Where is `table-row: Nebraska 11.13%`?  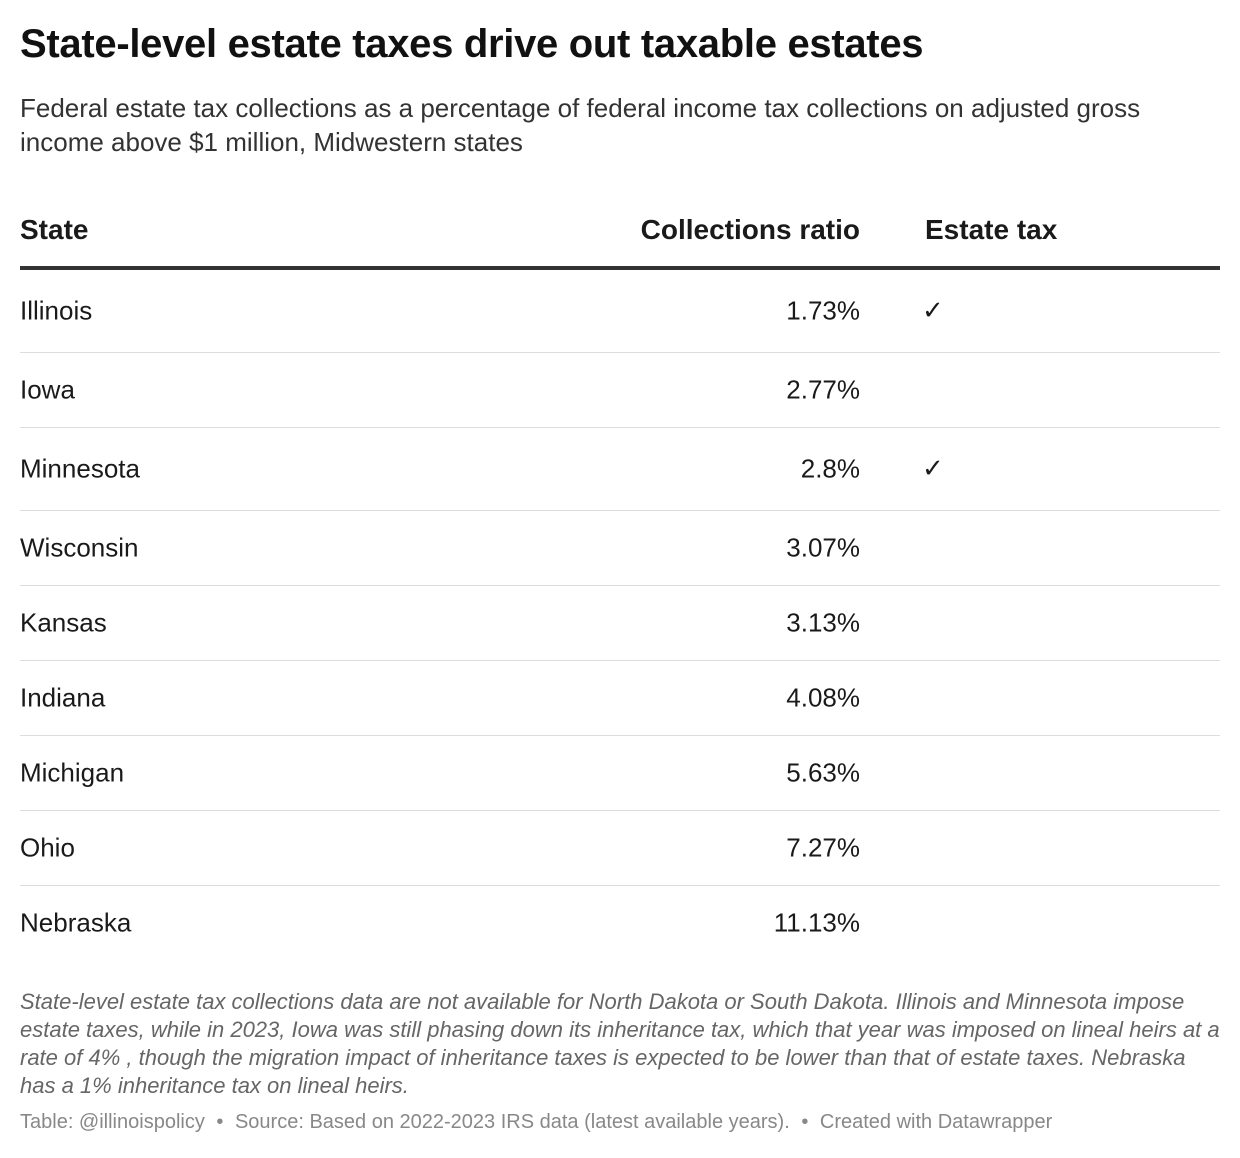 table-row: Nebraska 11.13% is located at coordinates (620, 923).